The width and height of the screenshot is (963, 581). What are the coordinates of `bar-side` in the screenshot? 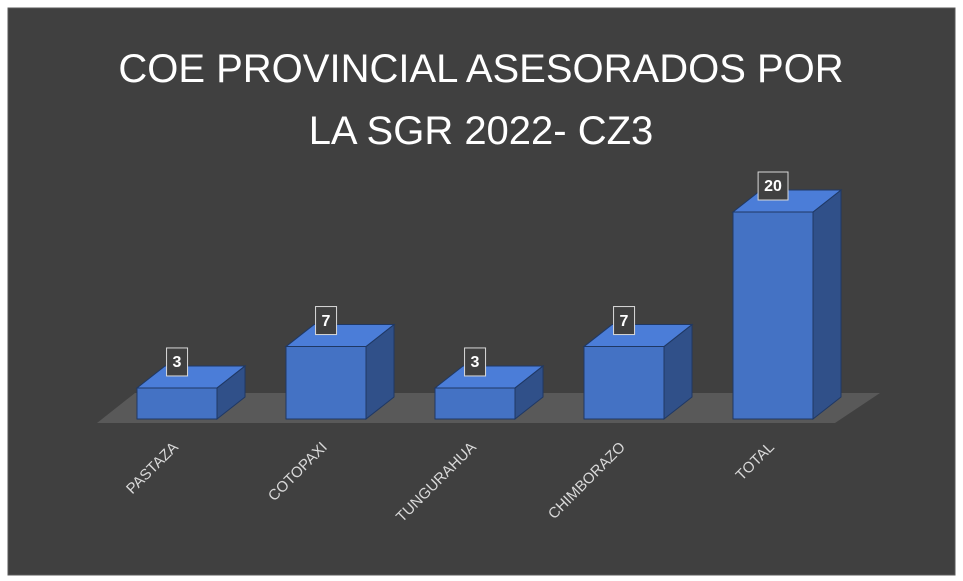 It's located at (827, 304).